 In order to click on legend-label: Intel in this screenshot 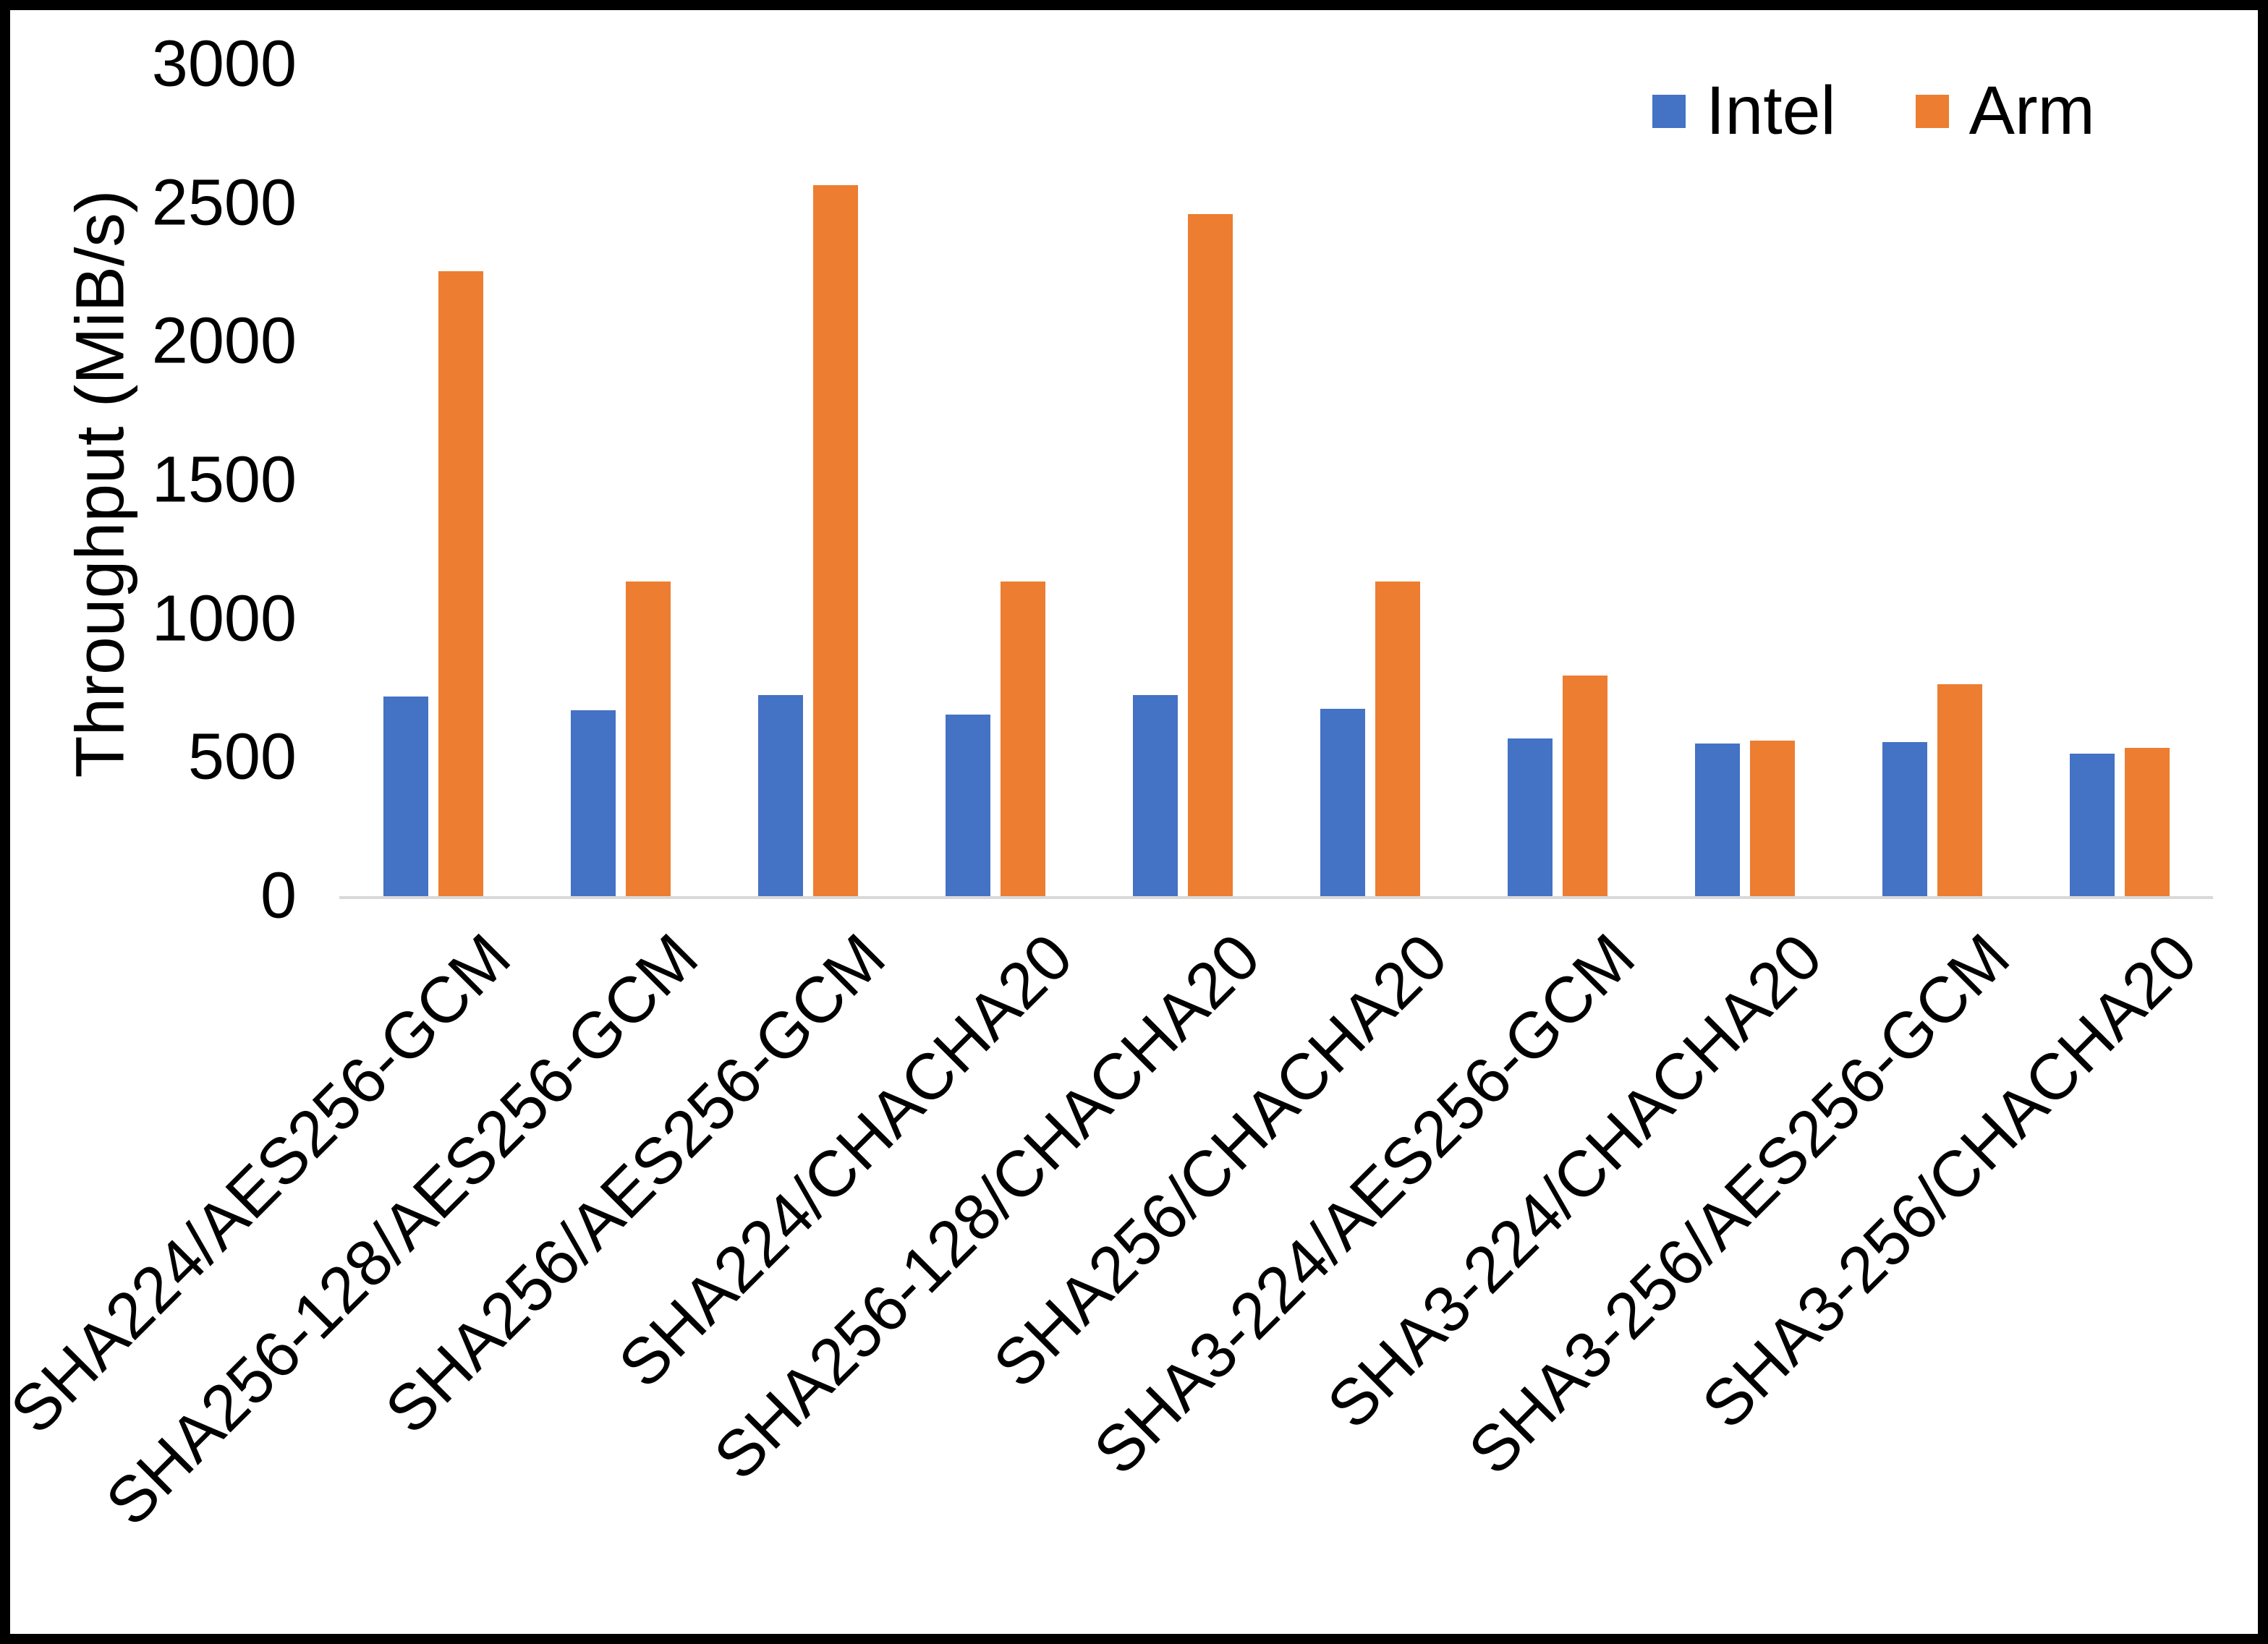, I will do `click(1771, 110)`.